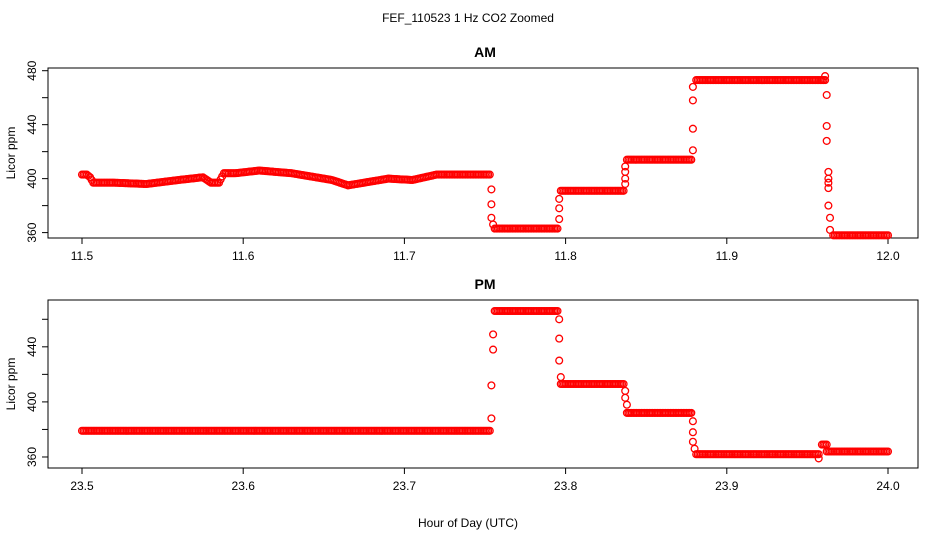 The height and width of the screenshot is (540, 936). I want to click on x-tick-label: 24.0, so click(888, 486).